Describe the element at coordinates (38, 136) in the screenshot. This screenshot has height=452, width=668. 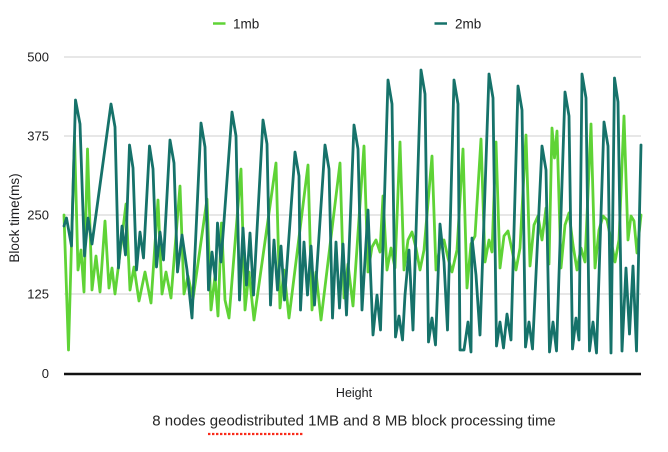
I see `svg-text: 375` at that location.